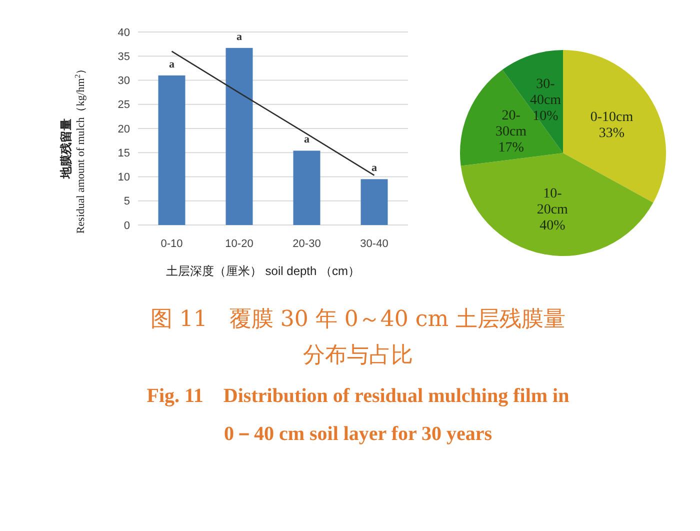 Image resolution: width=700 pixels, height=531 pixels. What do you see at coordinates (552, 202) in the screenshot?
I see `slice-label: 10-20cm` at bounding box center [552, 202].